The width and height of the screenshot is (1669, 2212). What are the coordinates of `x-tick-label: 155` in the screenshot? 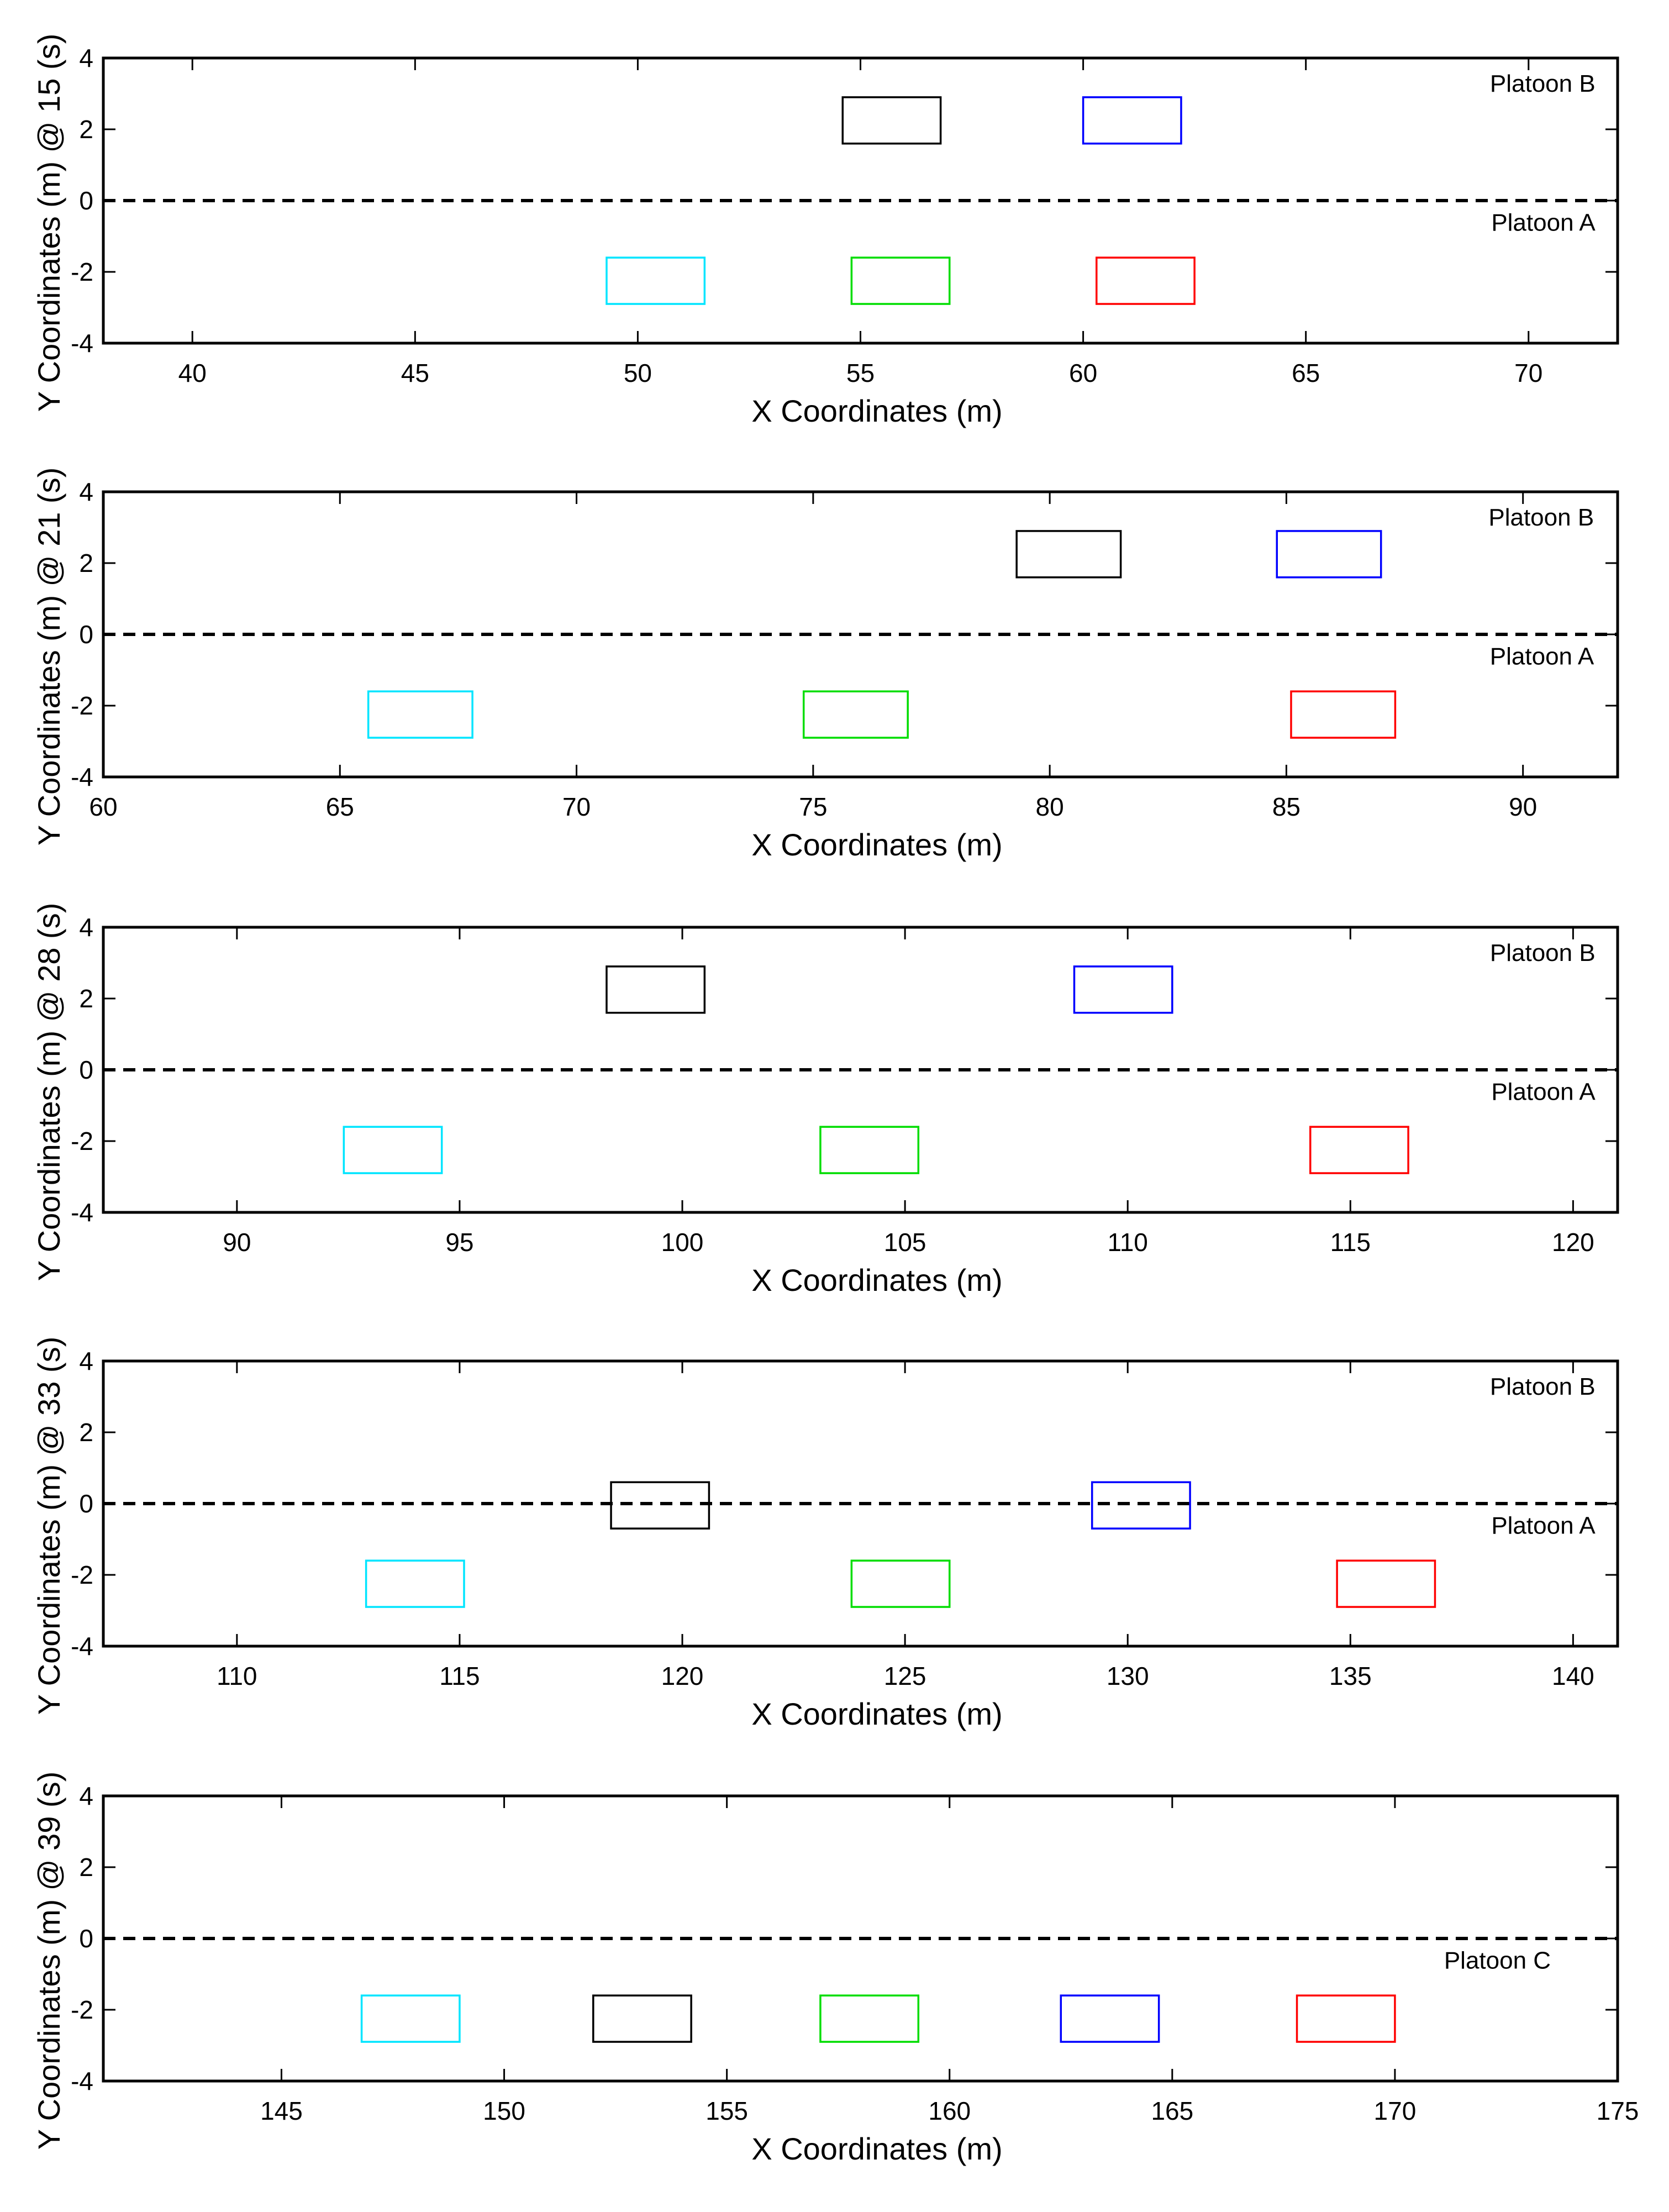 It's located at (726, 2111).